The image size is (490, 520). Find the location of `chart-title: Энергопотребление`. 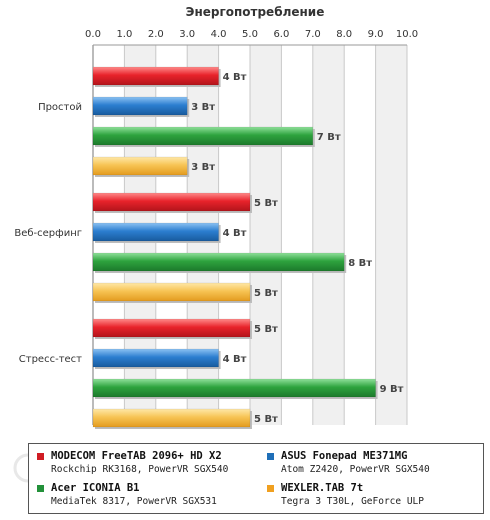

chart-title: Энергопотребление is located at coordinates (255, 12).